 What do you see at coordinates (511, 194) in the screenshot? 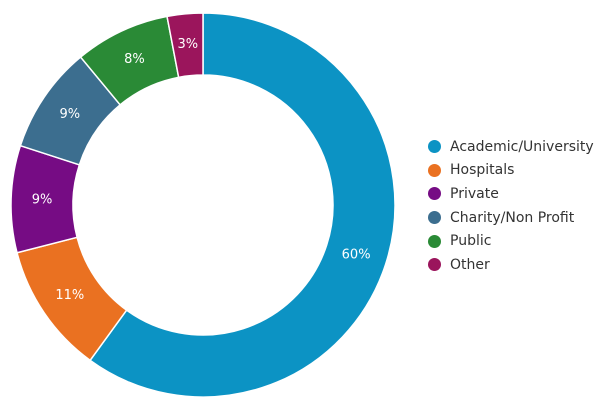
I see `legend-item-private: Private` at bounding box center [511, 194].